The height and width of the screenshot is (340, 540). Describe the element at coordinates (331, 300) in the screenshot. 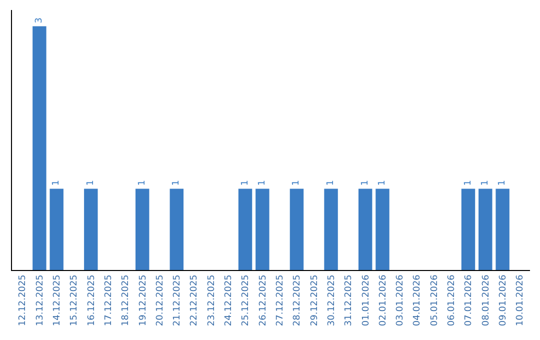

I see `x-tick-label: 30.12.2025` at that location.